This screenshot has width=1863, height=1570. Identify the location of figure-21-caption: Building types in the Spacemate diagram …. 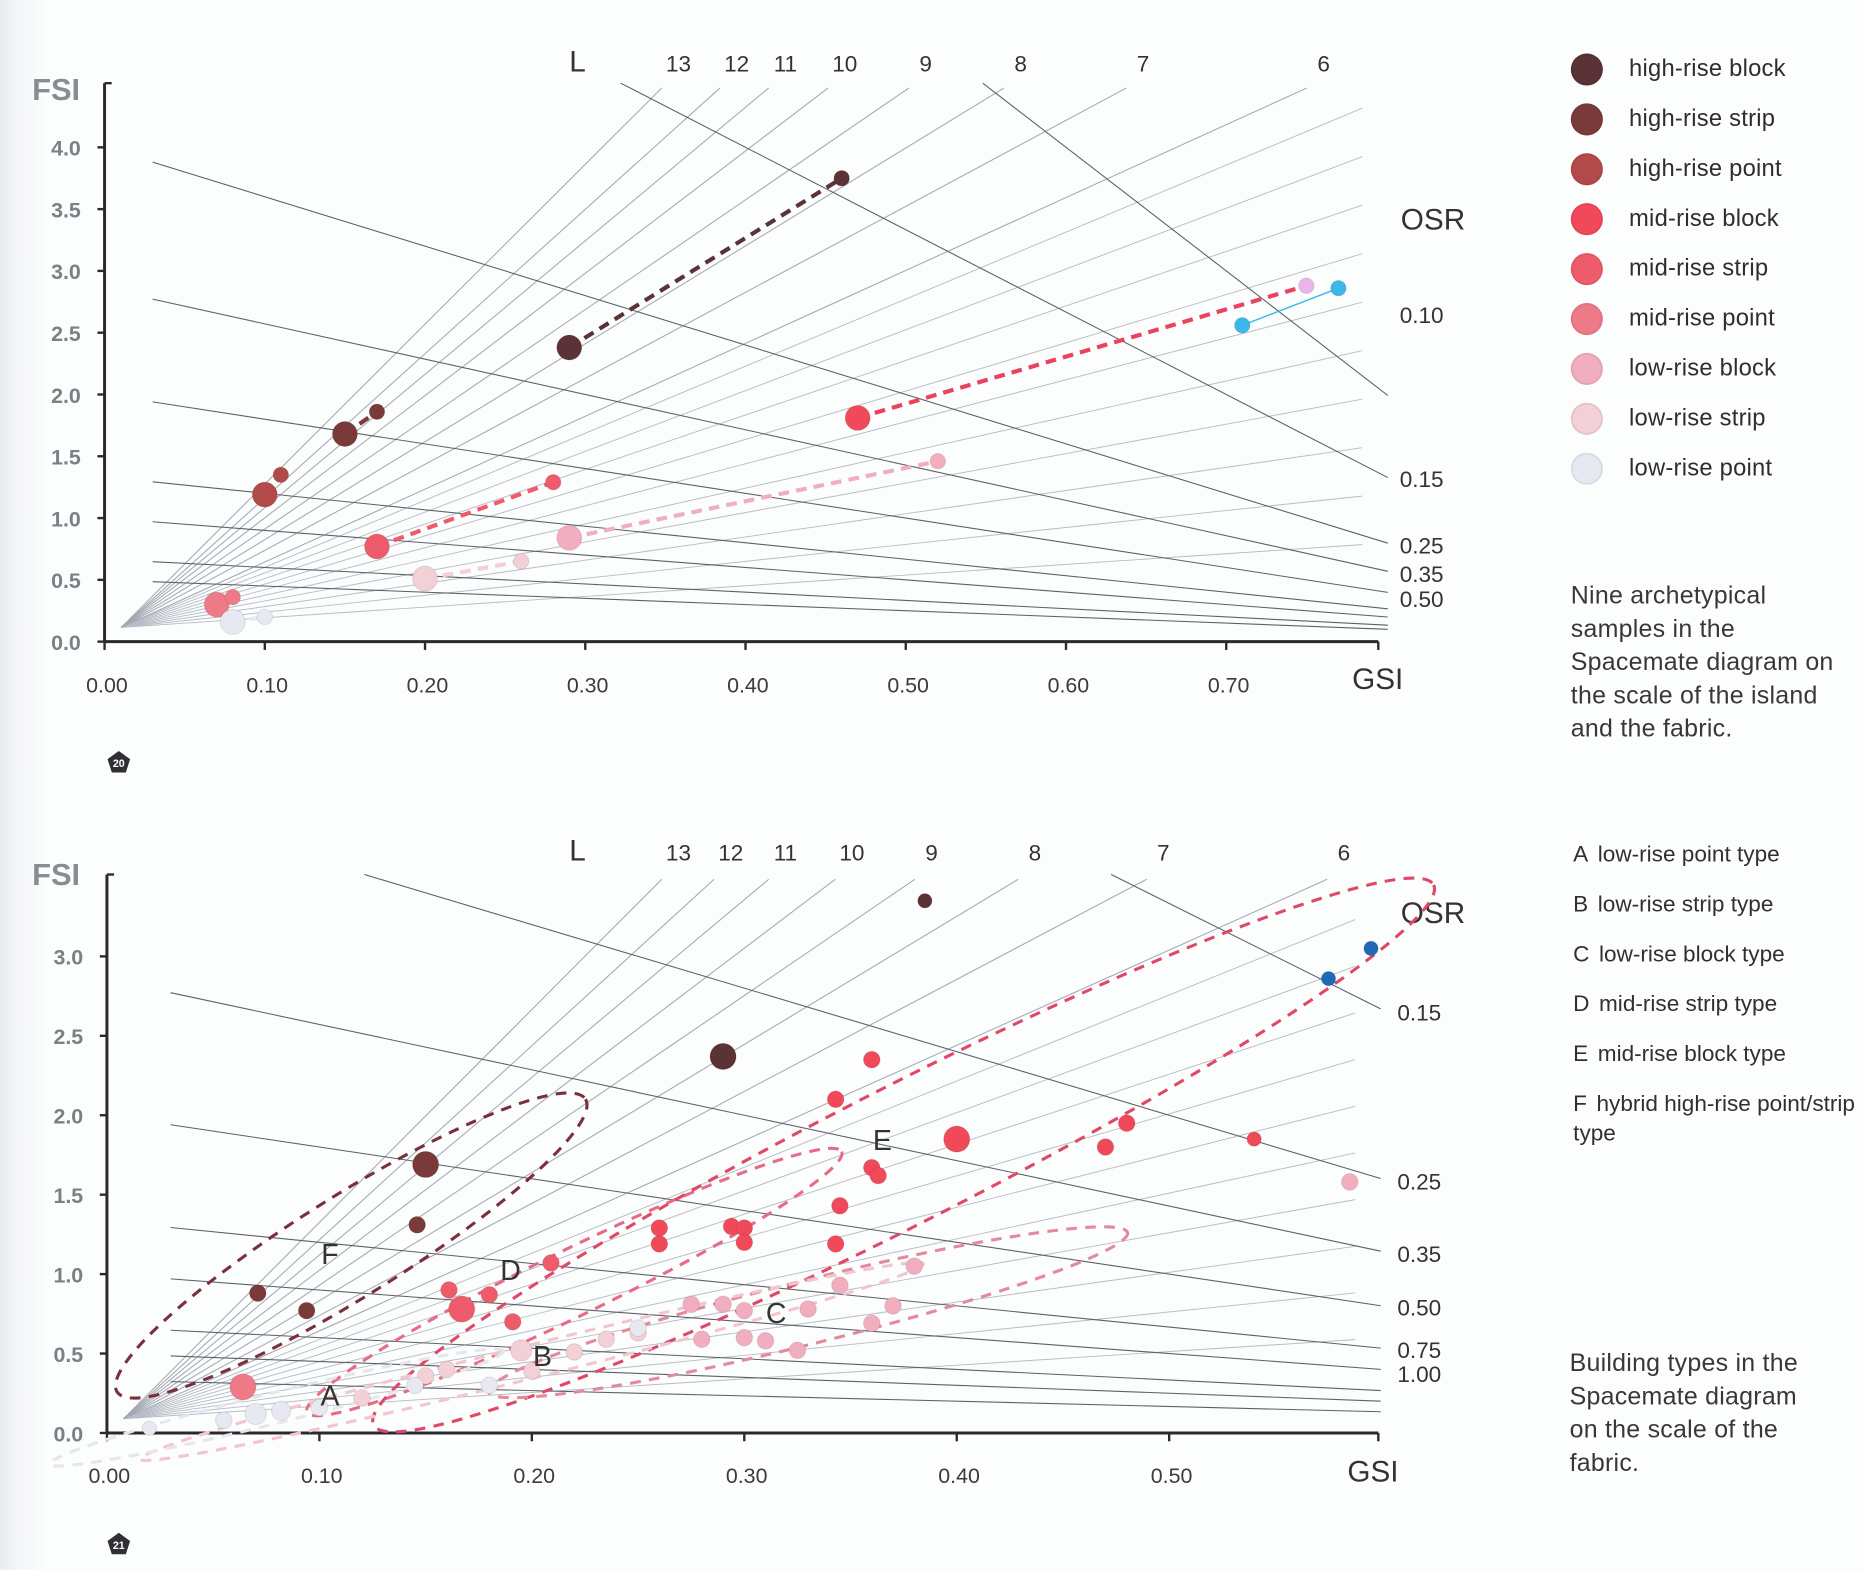
(1683, 1413).